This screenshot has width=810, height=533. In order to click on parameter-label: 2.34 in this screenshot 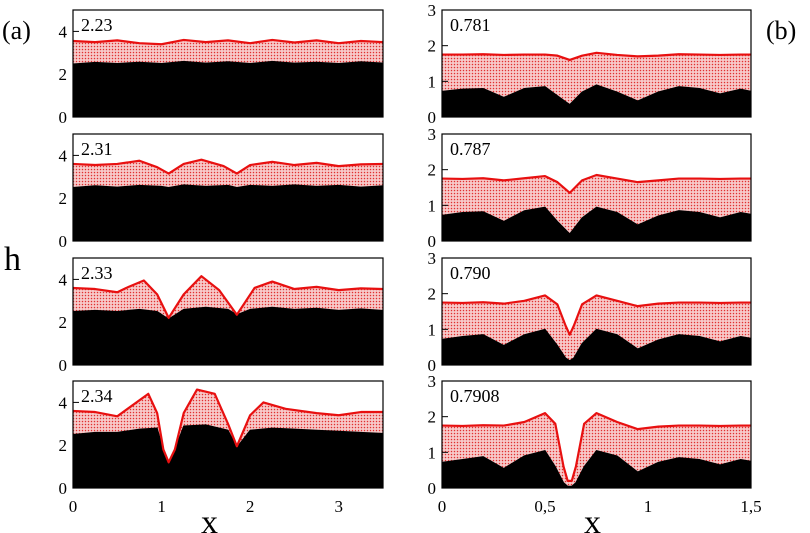, I will do `click(97, 396)`.